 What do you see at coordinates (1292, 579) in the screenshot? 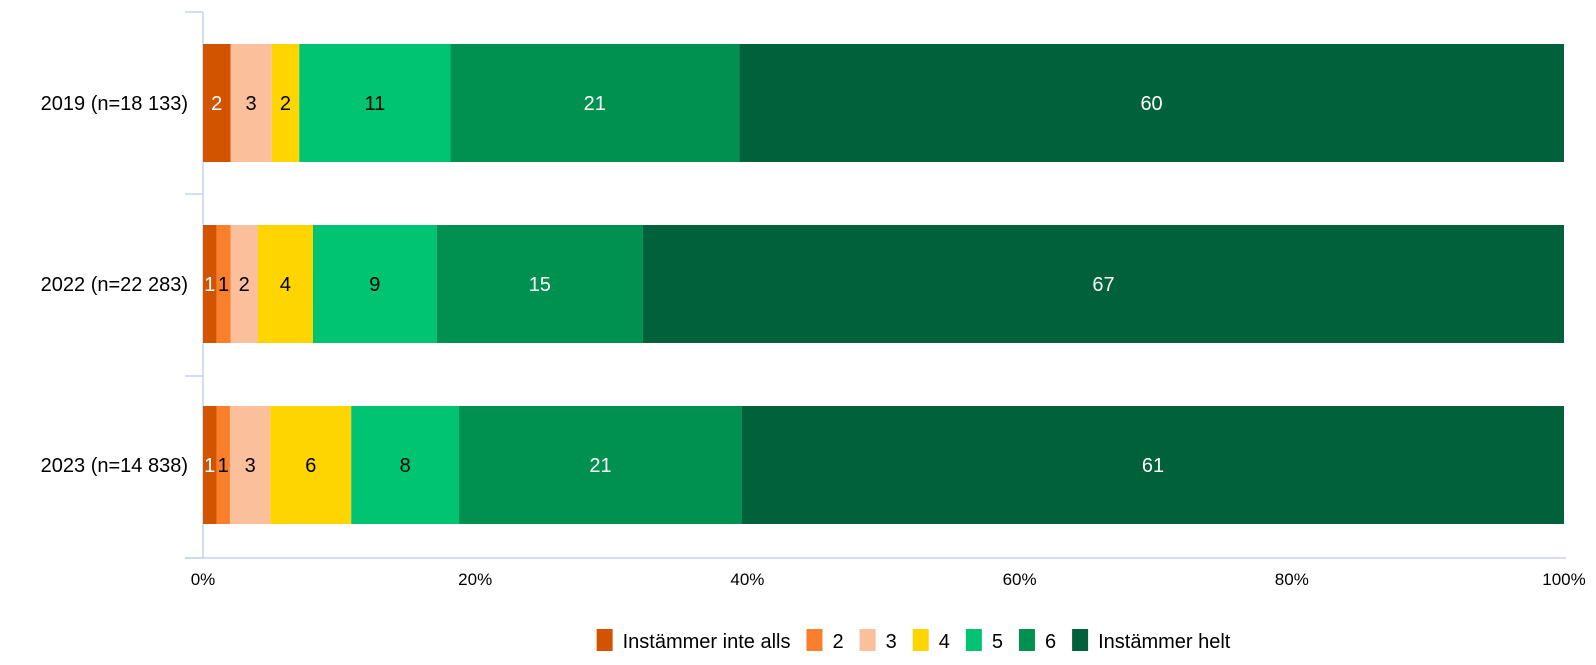
I see `x-tick-label: 80%` at bounding box center [1292, 579].